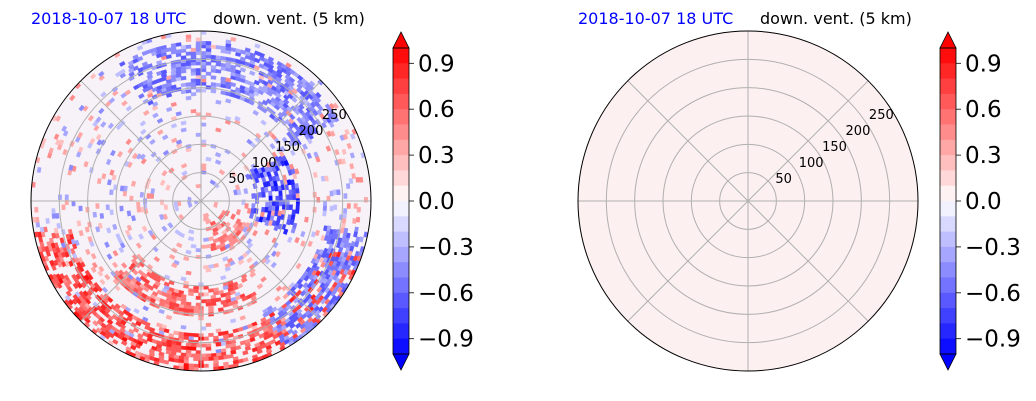 This screenshot has width=1036, height=401. Describe the element at coordinates (993, 248) in the screenshot. I see `colorbar-tick-label: −0.3` at that location.